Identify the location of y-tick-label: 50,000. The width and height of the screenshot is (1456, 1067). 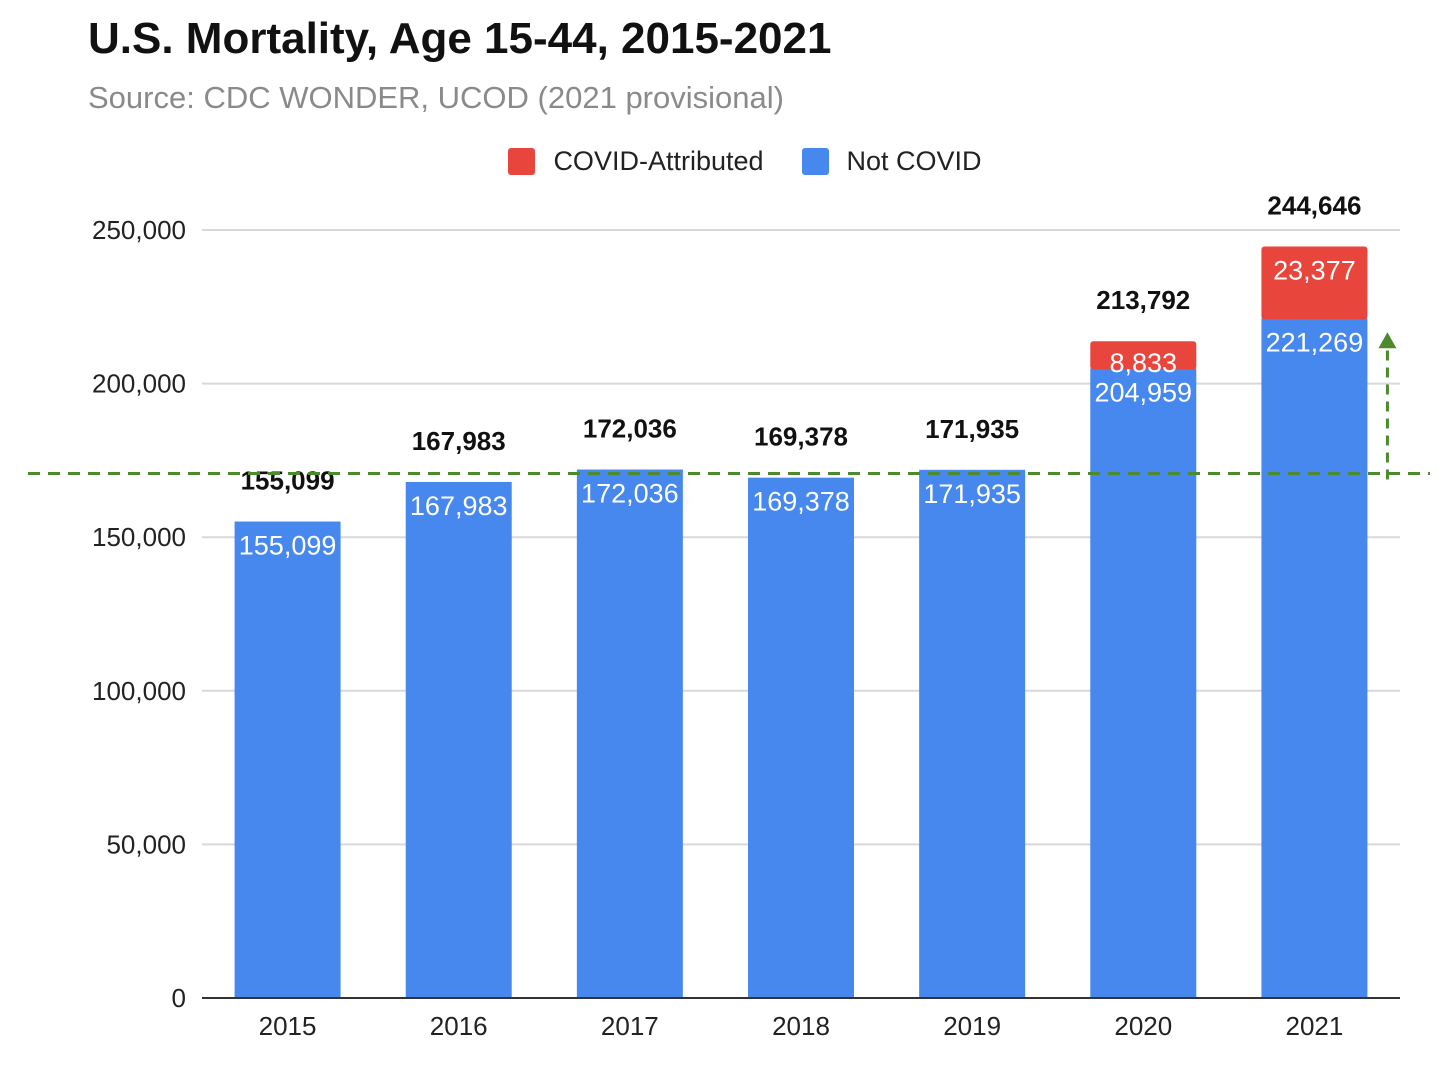
(146, 844).